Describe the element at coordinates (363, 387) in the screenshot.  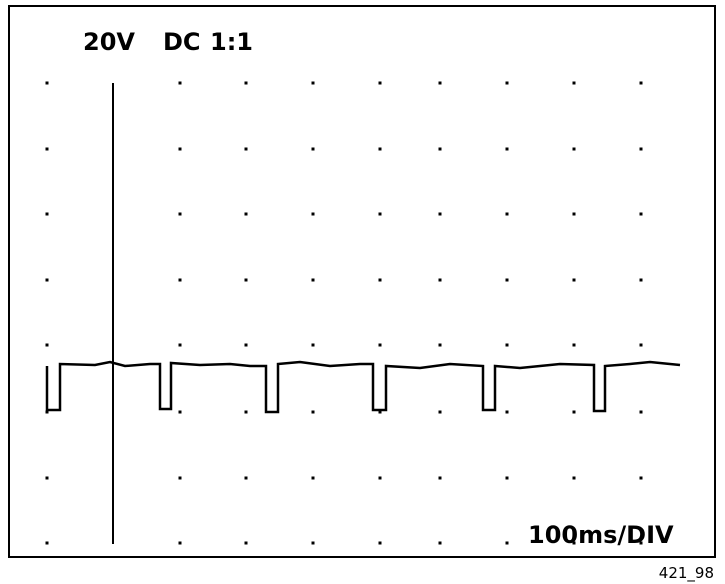
I see `waveform` at that location.